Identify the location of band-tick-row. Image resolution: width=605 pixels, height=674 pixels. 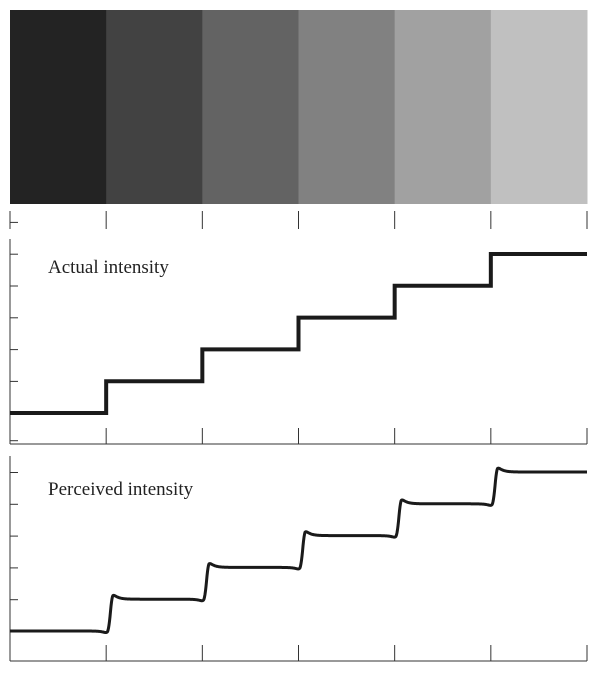
(298, 220).